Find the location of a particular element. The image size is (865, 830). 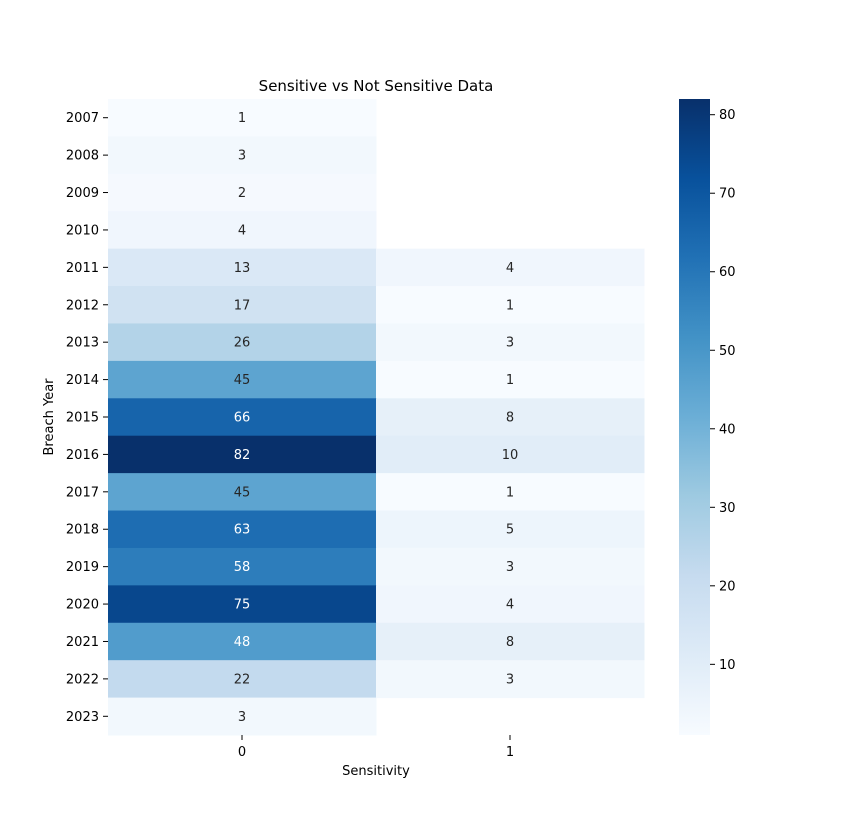

colorbar-tick-label-70: 70 is located at coordinates (727, 194).